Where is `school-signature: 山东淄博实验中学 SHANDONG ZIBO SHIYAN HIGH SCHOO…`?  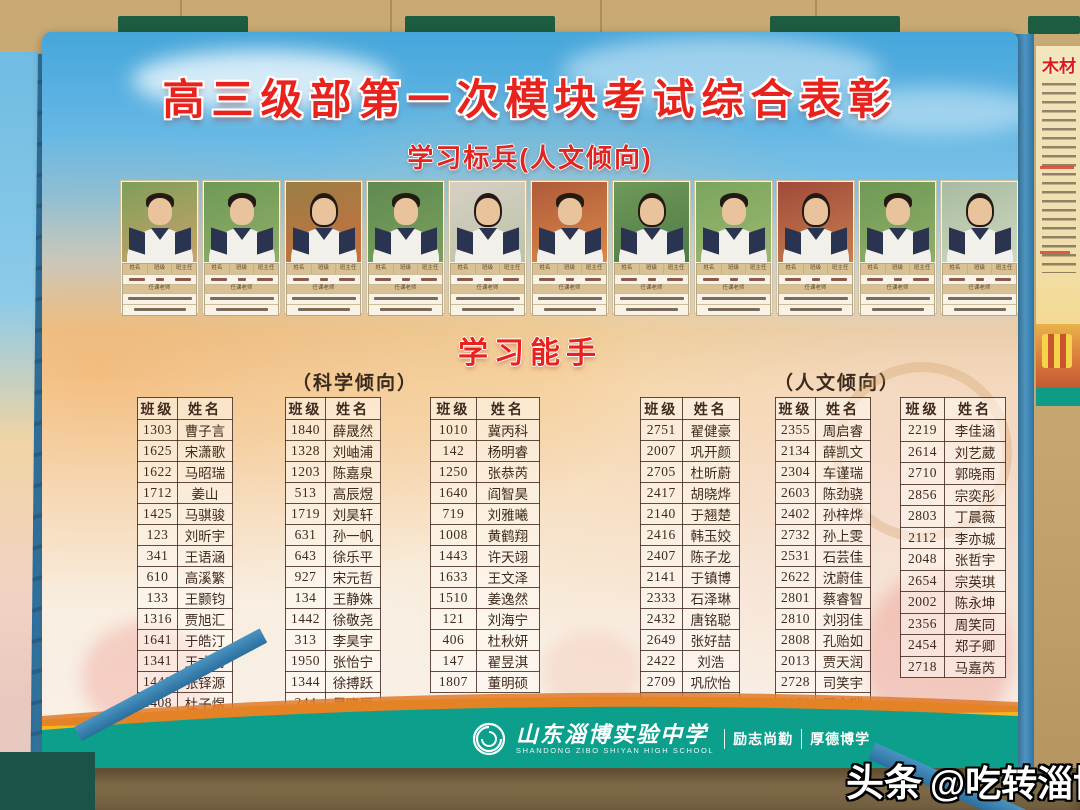 school-signature: 山东淄博实验中学 SHANDONG ZIBO SHIYAN HIGH SCHOO… is located at coordinates (675, 739).